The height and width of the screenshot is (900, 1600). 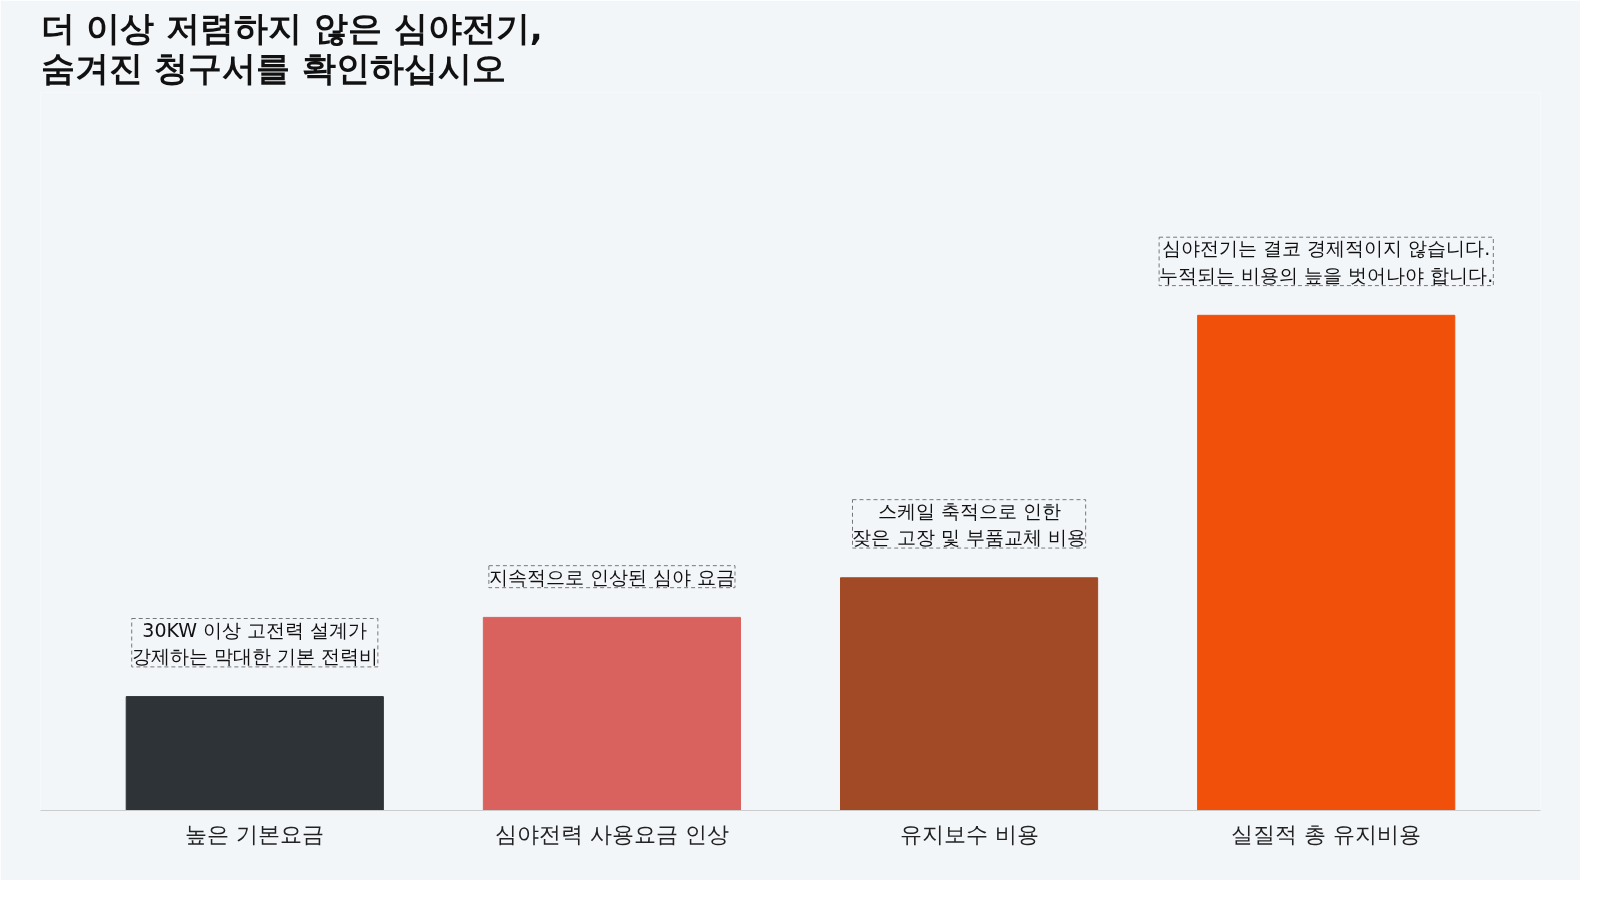 I want to click on annotation: 지속적으로 인상된 심야 요금, so click(x=611, y=576).